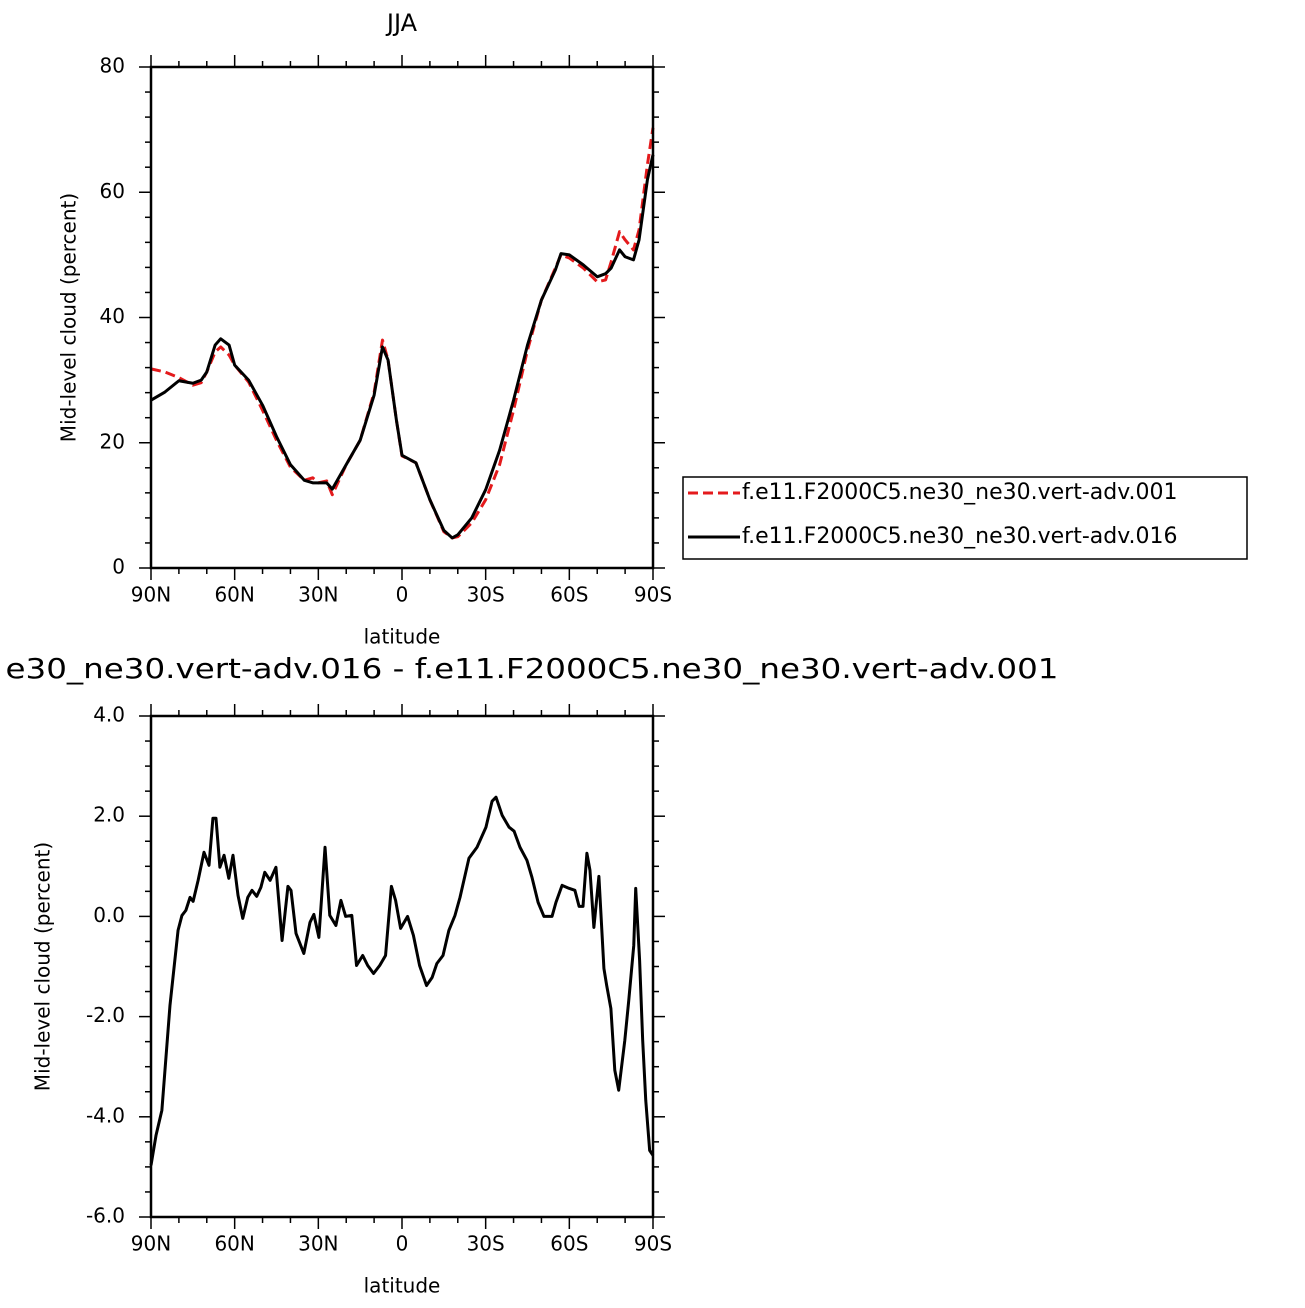  What do you see at coordinates (105, 1015) in the screenshot?
I see `y-tick-label: -2.0` at bounding box center [105, 1015].